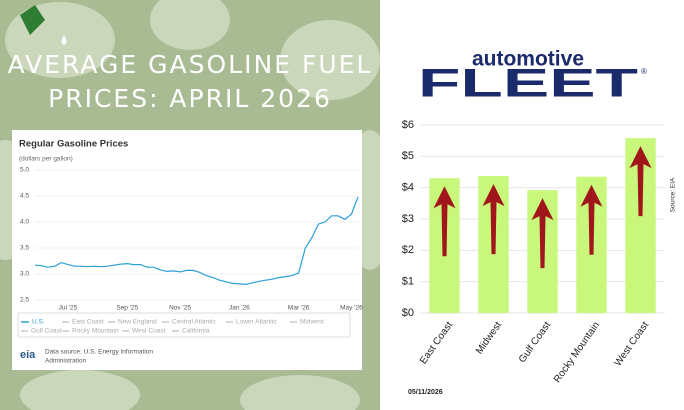  I want to click on legend-label: Gulf Coast, so click(46, 331).